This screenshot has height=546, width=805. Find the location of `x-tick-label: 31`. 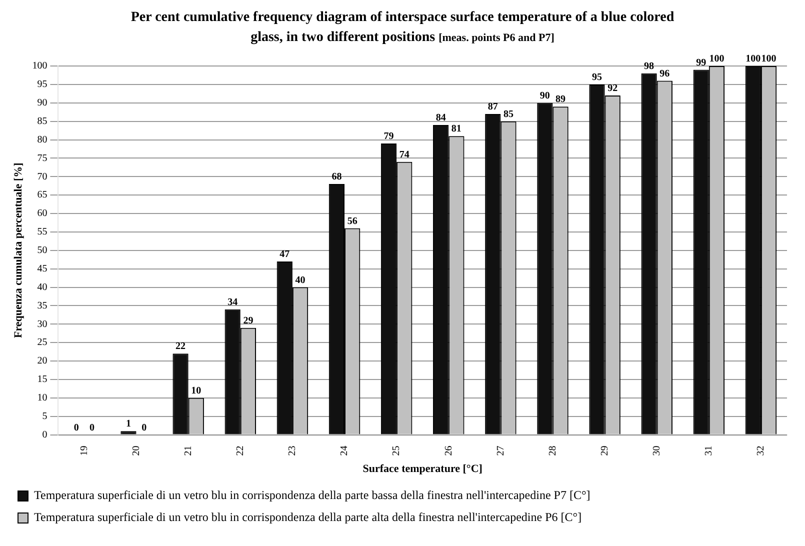

x-tick-label: 31 is located at coordinates (709, 451).